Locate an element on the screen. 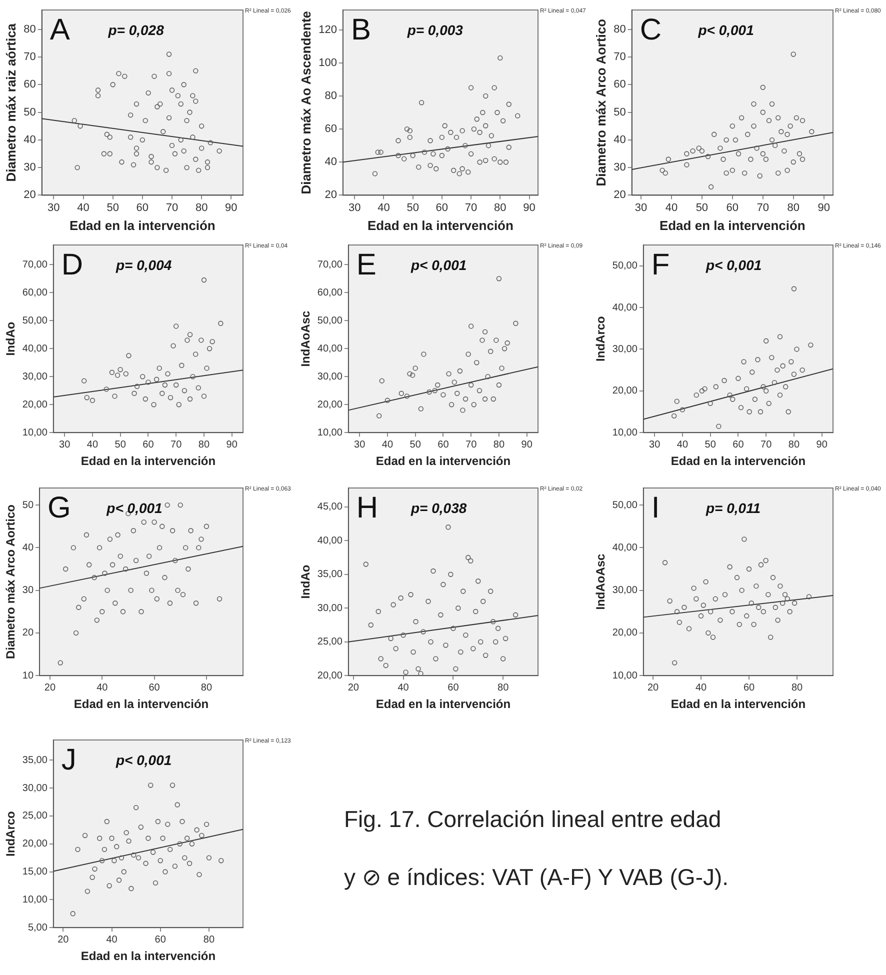  y-tick-label: 5,00 is located at coordinates (38, 928).